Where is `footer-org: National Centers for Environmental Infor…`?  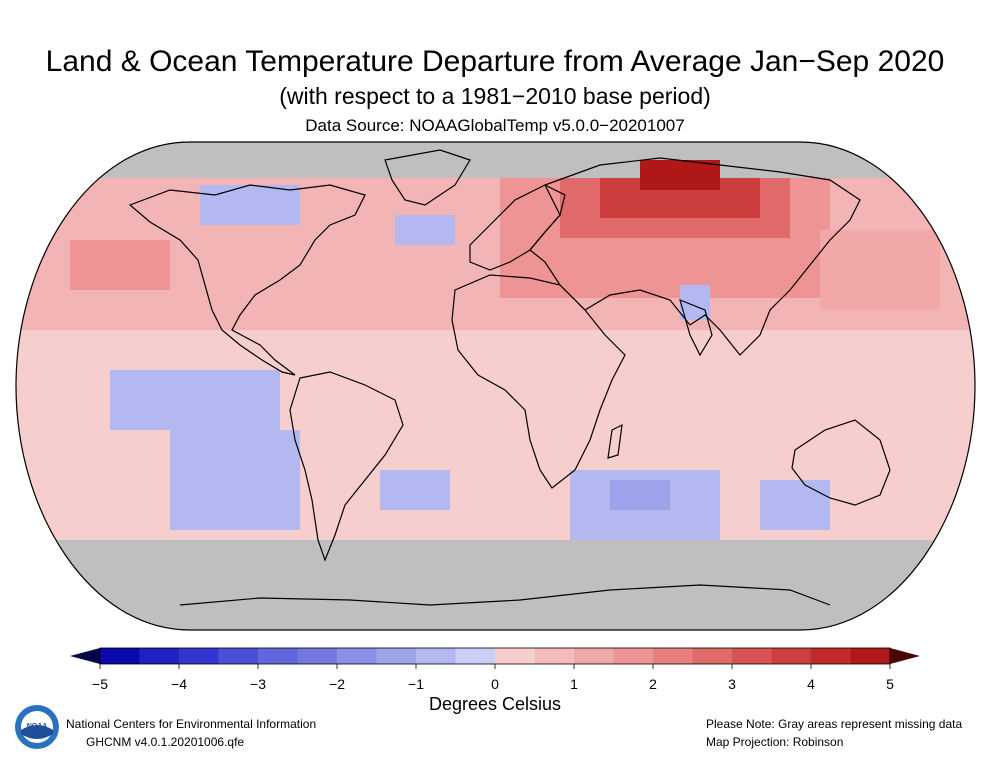 footer-org: National Centers for Environmental Infor… is located at coordinates (191, 724).